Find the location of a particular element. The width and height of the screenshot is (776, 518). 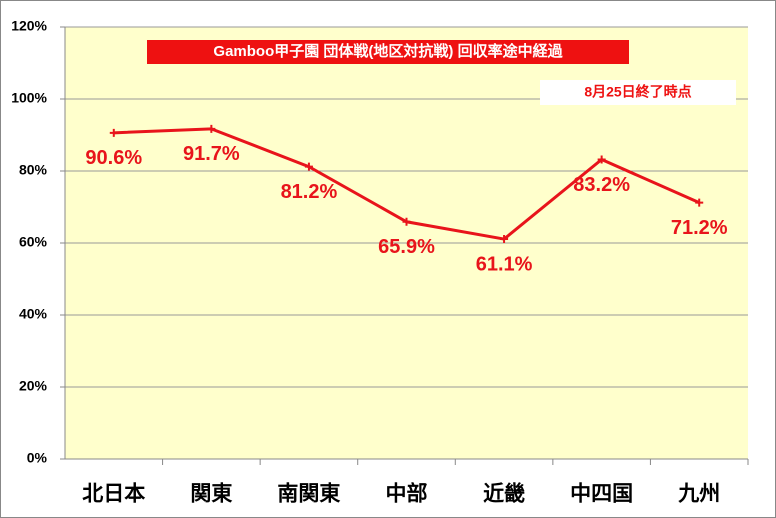

subtitle-box is located at coordinates (638, 92).